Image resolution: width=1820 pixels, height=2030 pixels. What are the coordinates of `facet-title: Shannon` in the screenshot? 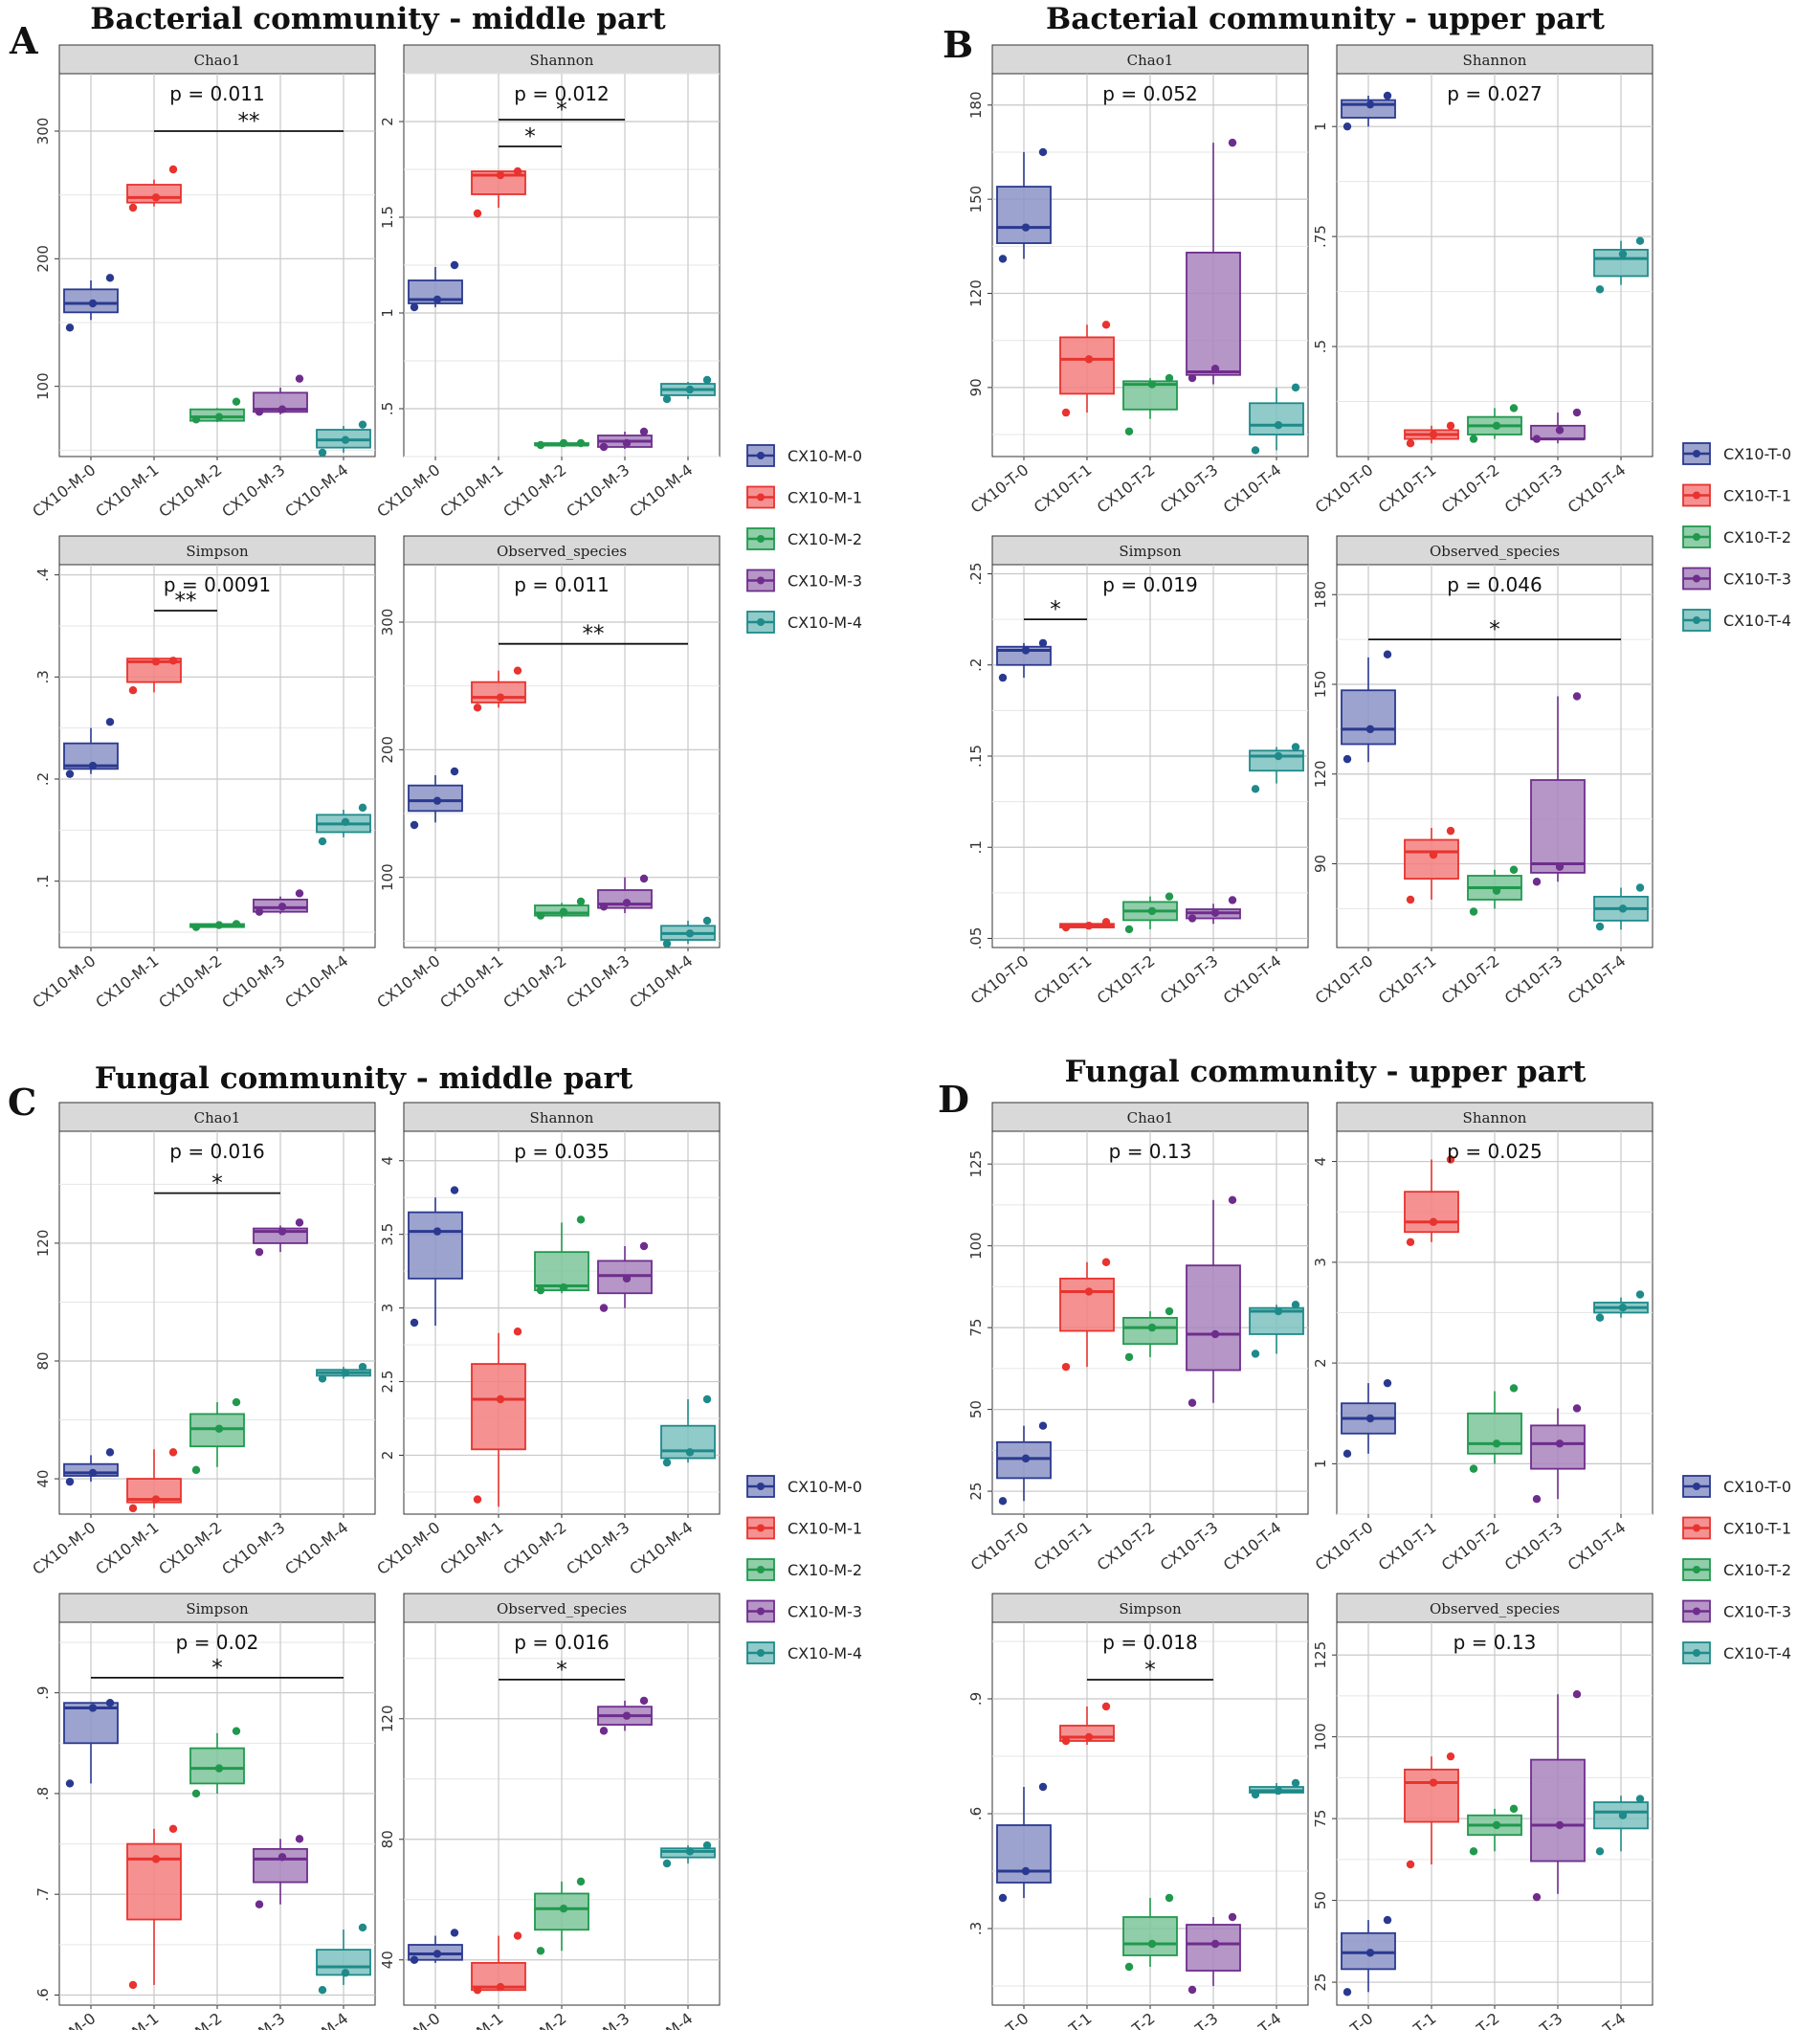 It's located at (1495, 1118).